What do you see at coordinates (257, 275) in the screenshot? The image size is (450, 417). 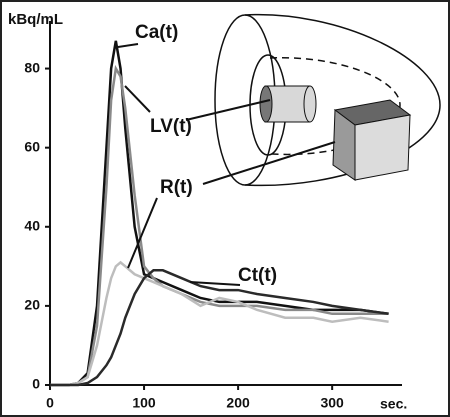 I see `series-label: Ct(t)` at bounding box center [257, 275].